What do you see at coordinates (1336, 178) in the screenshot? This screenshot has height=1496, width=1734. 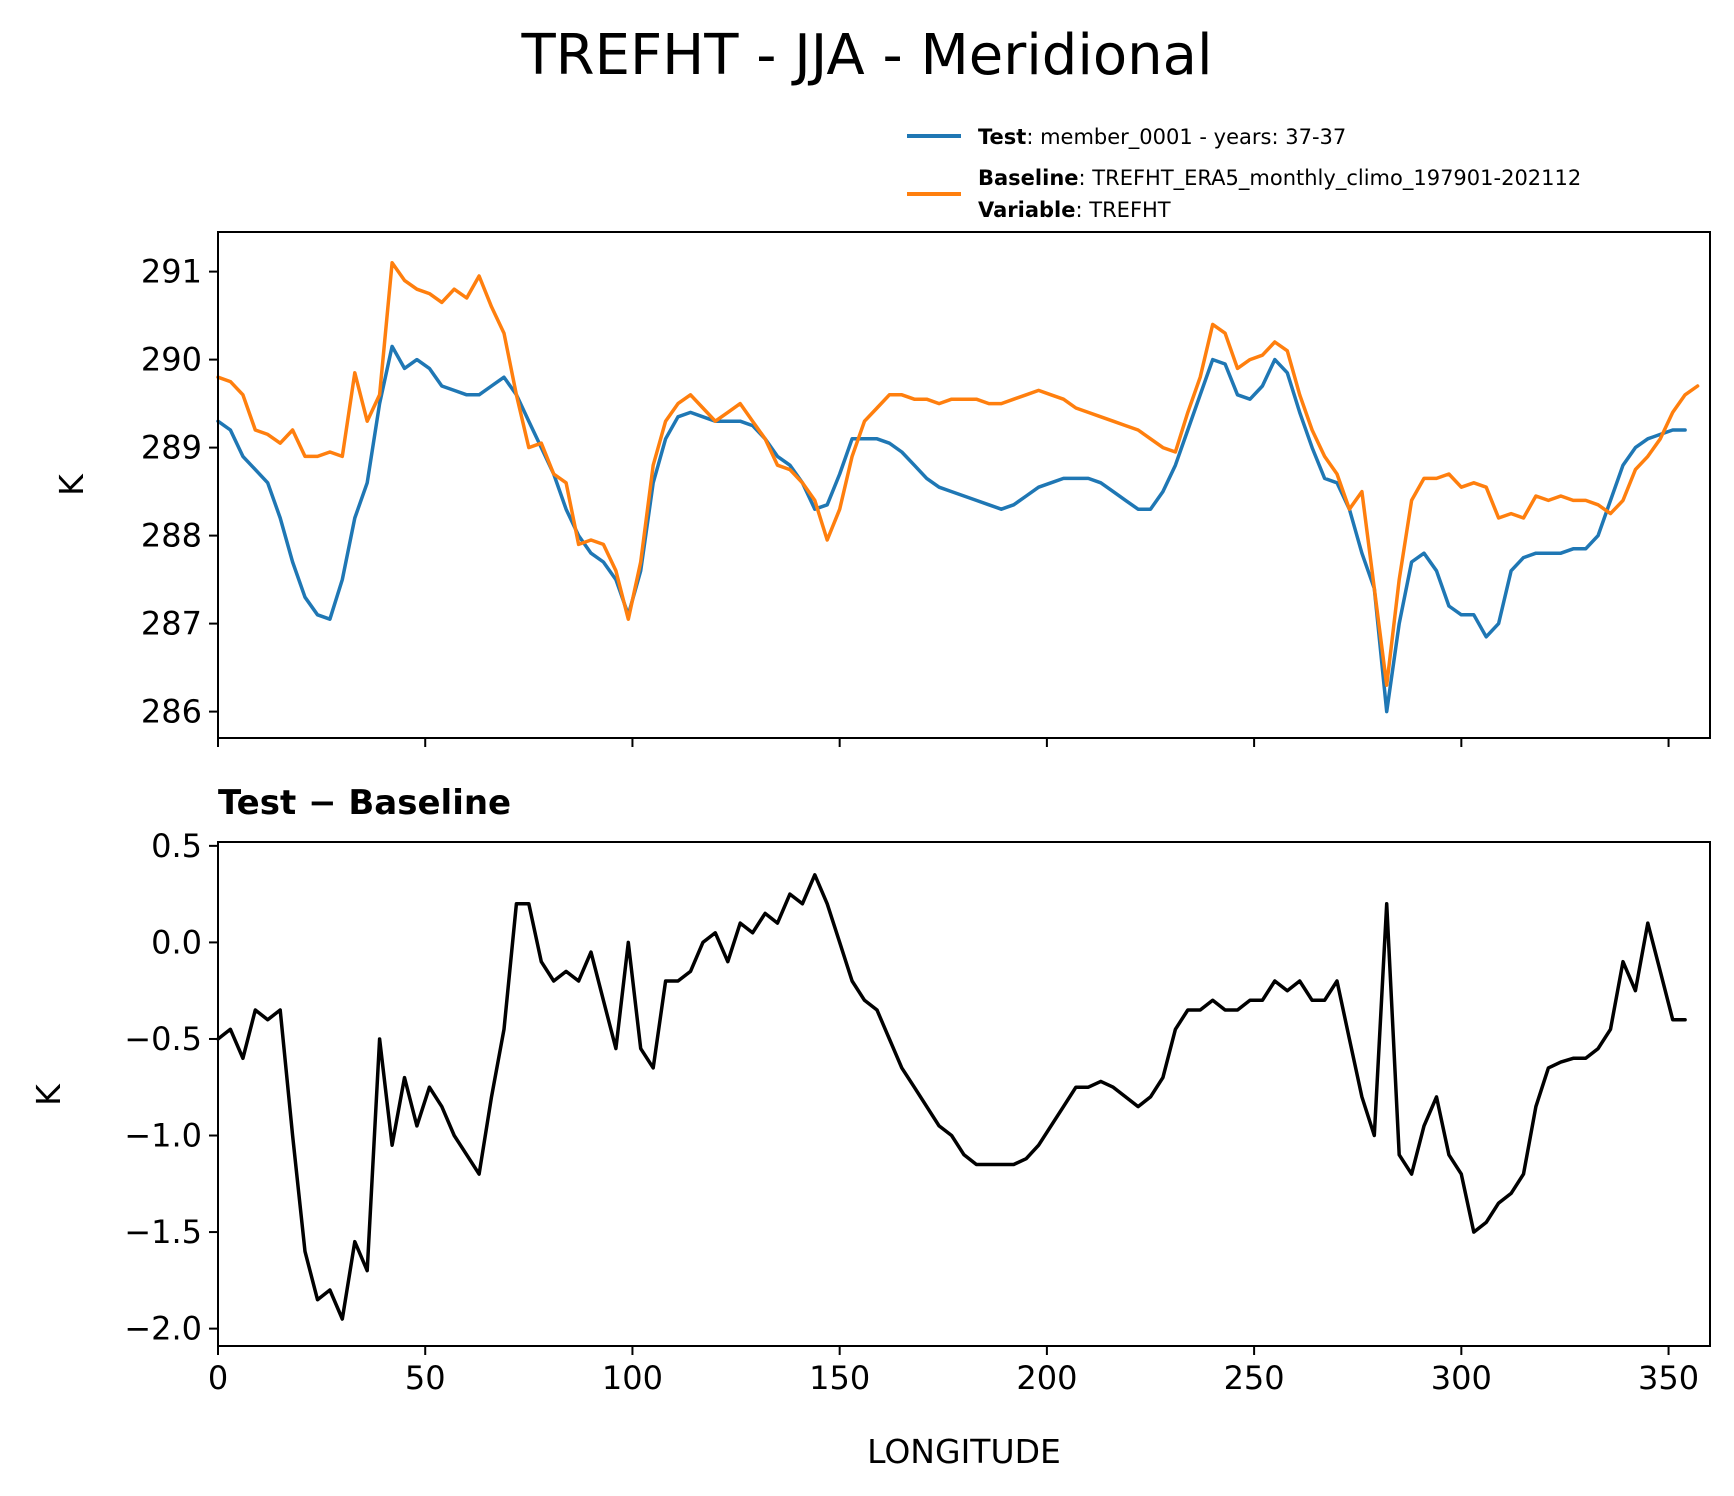 I see `legend-text-baseline: TREFHT_ERA5_monthly_climo_197901-202112` at bounding box center [1336, 178].